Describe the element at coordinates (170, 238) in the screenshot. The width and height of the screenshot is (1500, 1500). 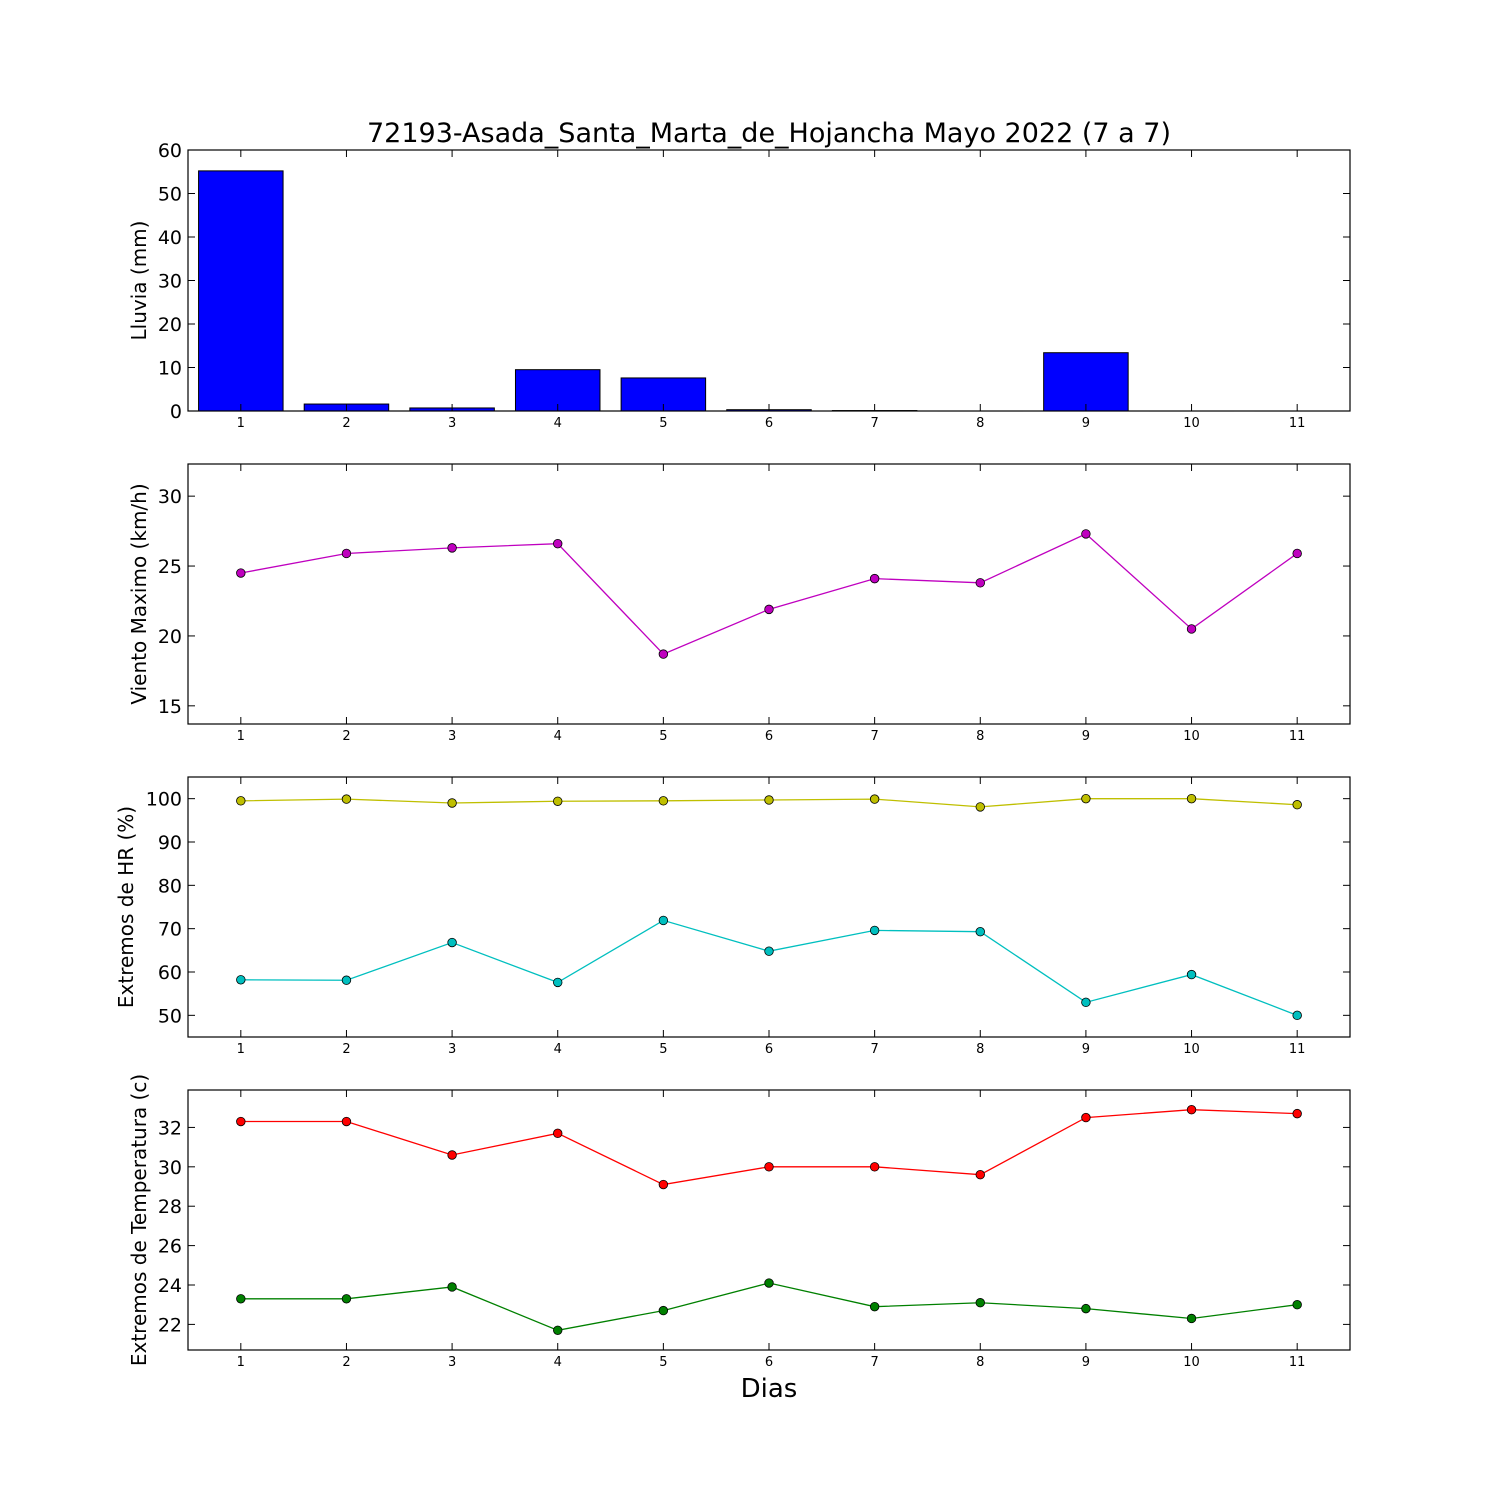
I see `y-tick-label: 40` at that location.